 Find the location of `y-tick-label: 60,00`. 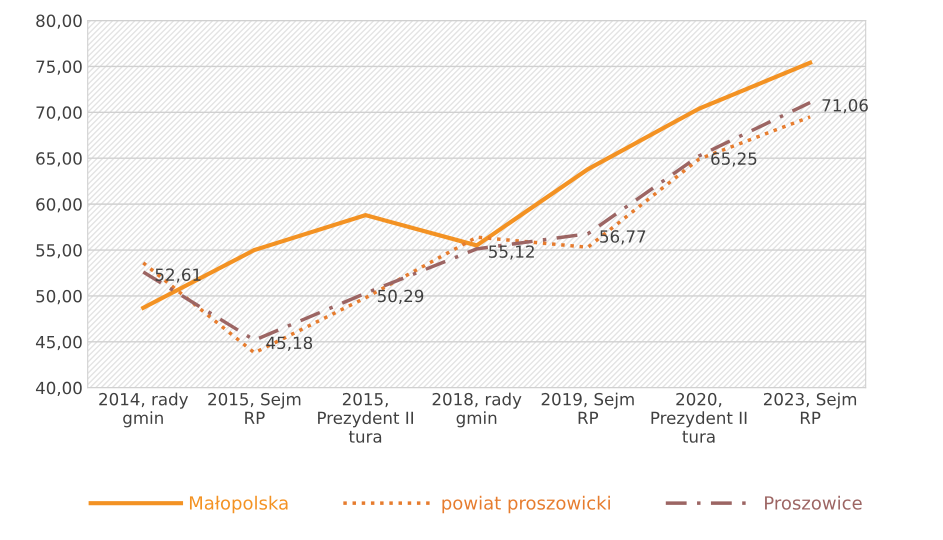

y-tick-label: 60,00 is located at coordinates (59, 205).